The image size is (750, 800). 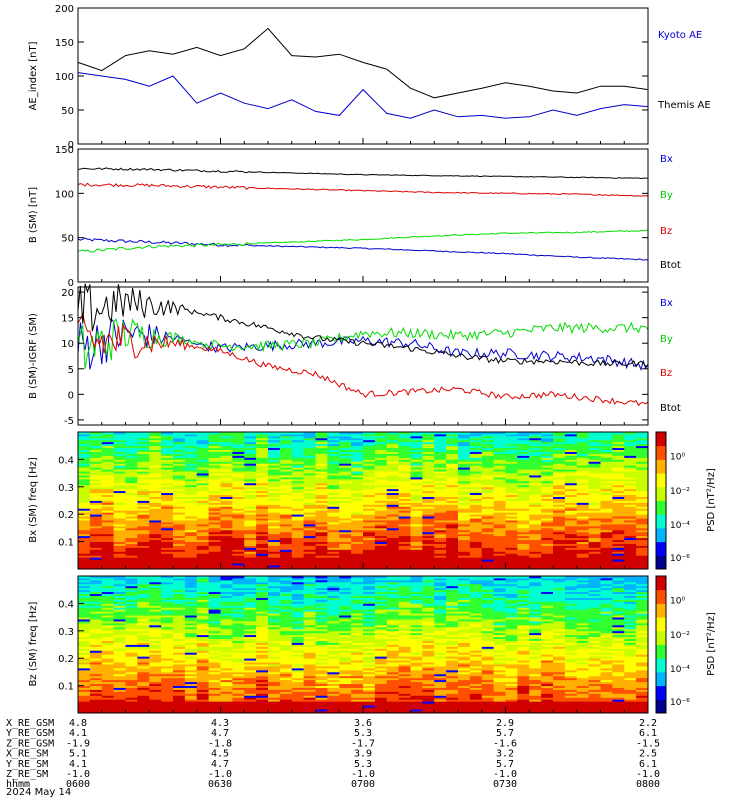 What do you see at coordinates (64, 194) in the screenshot?
I see `y-tick-label: 100` at bounding box center [64, 194].